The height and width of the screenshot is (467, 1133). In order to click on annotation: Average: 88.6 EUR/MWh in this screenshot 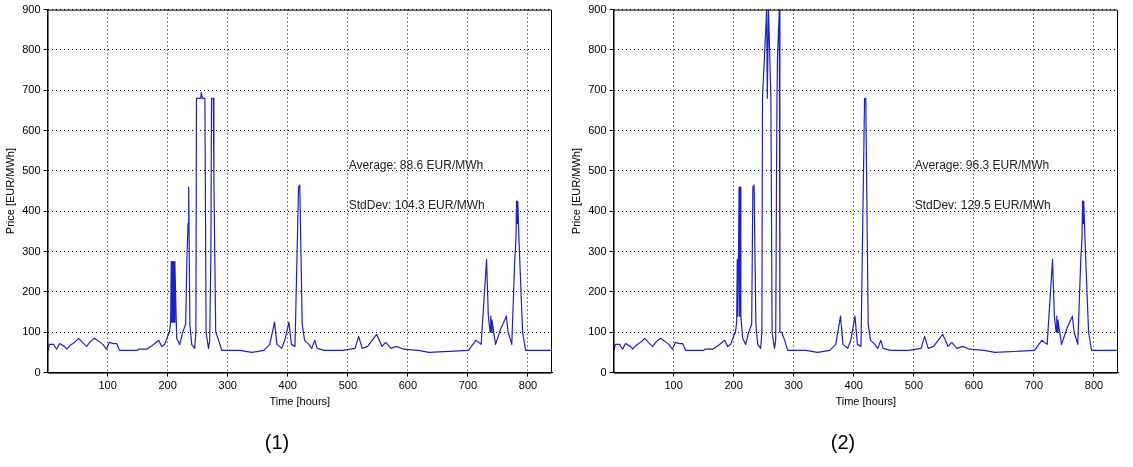, I will do `click(416, 165)`.